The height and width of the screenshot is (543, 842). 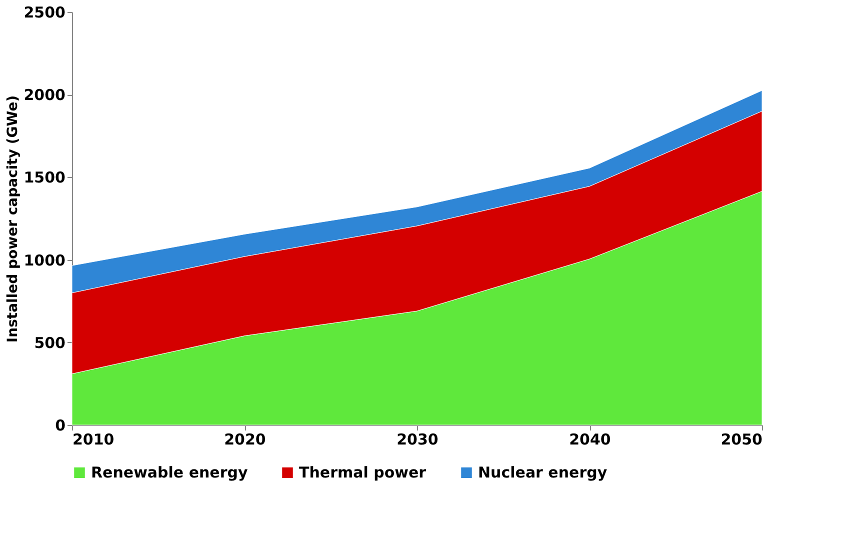 I want to click on x-tick-label: 2040, so click(x=590, y=439).